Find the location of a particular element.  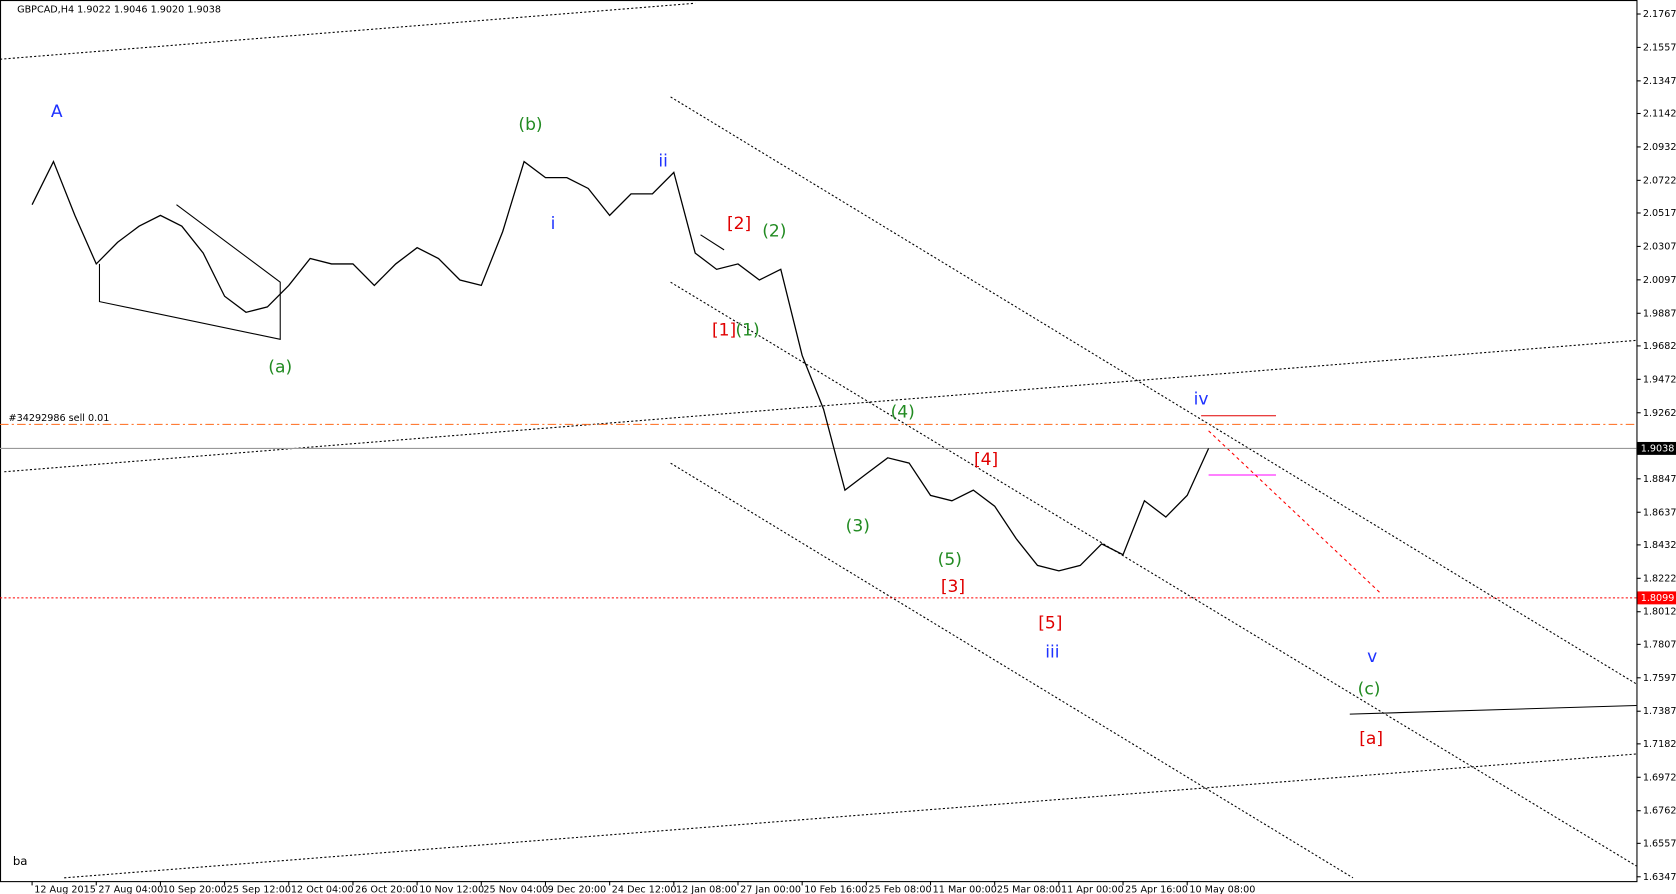

corner-label: ba is located at coordinates (20, 861).